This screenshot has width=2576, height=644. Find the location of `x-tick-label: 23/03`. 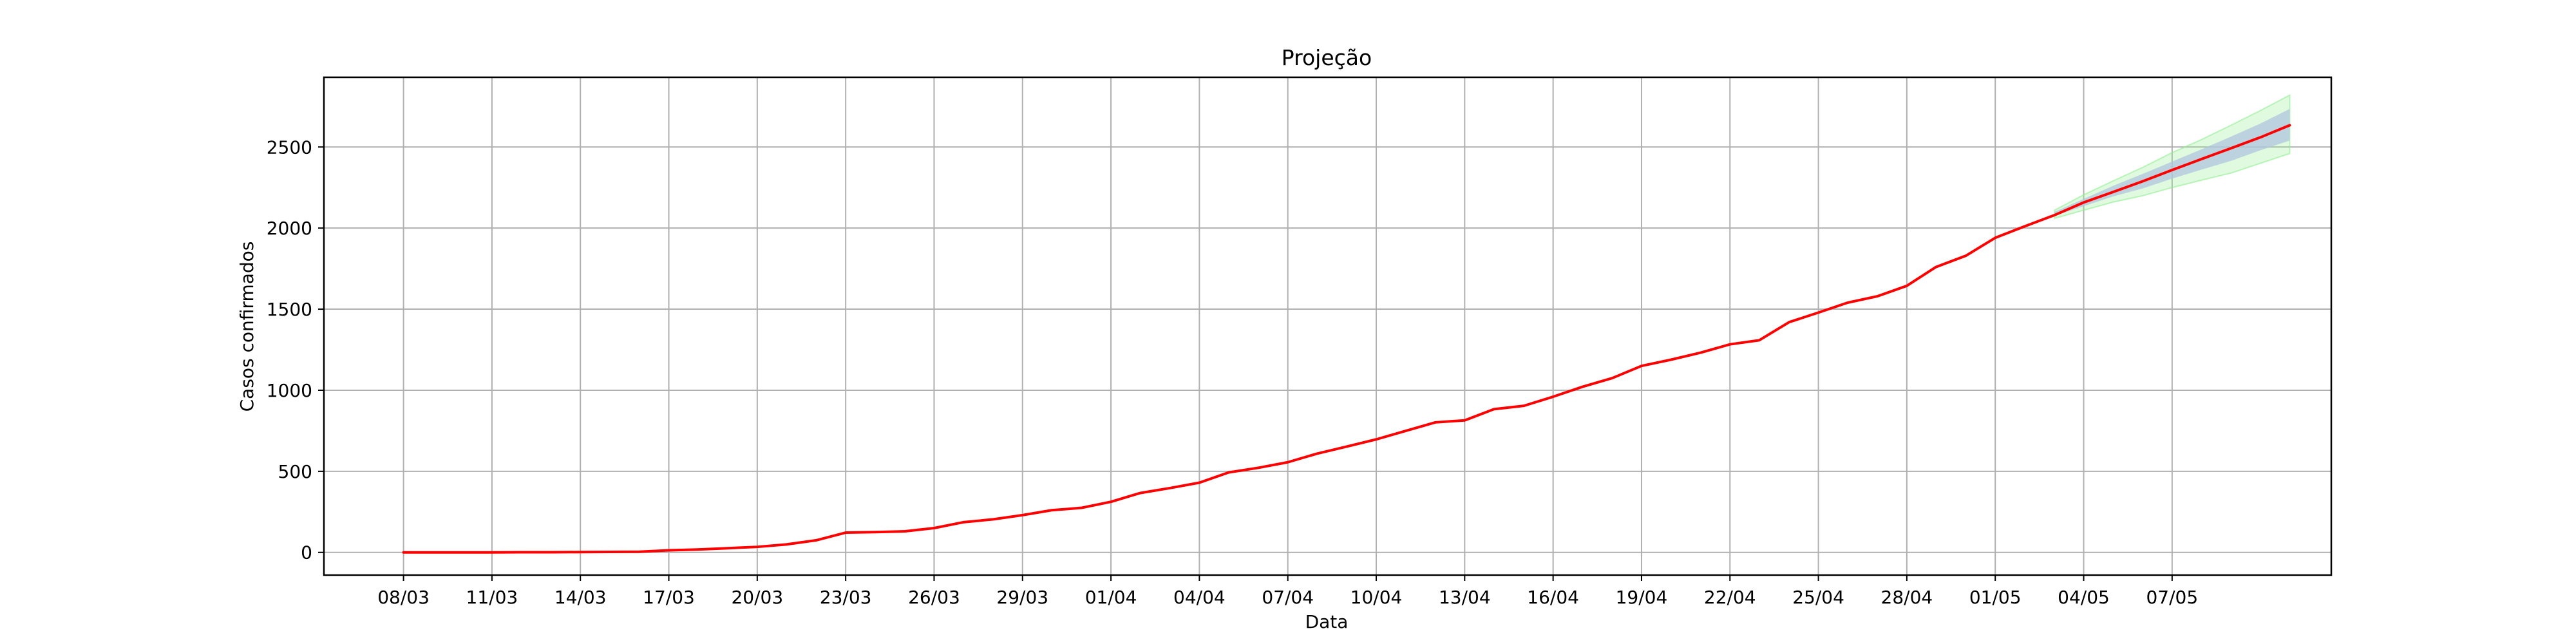

x-tick-label: 23/03 is located at coordinates (846, 597).